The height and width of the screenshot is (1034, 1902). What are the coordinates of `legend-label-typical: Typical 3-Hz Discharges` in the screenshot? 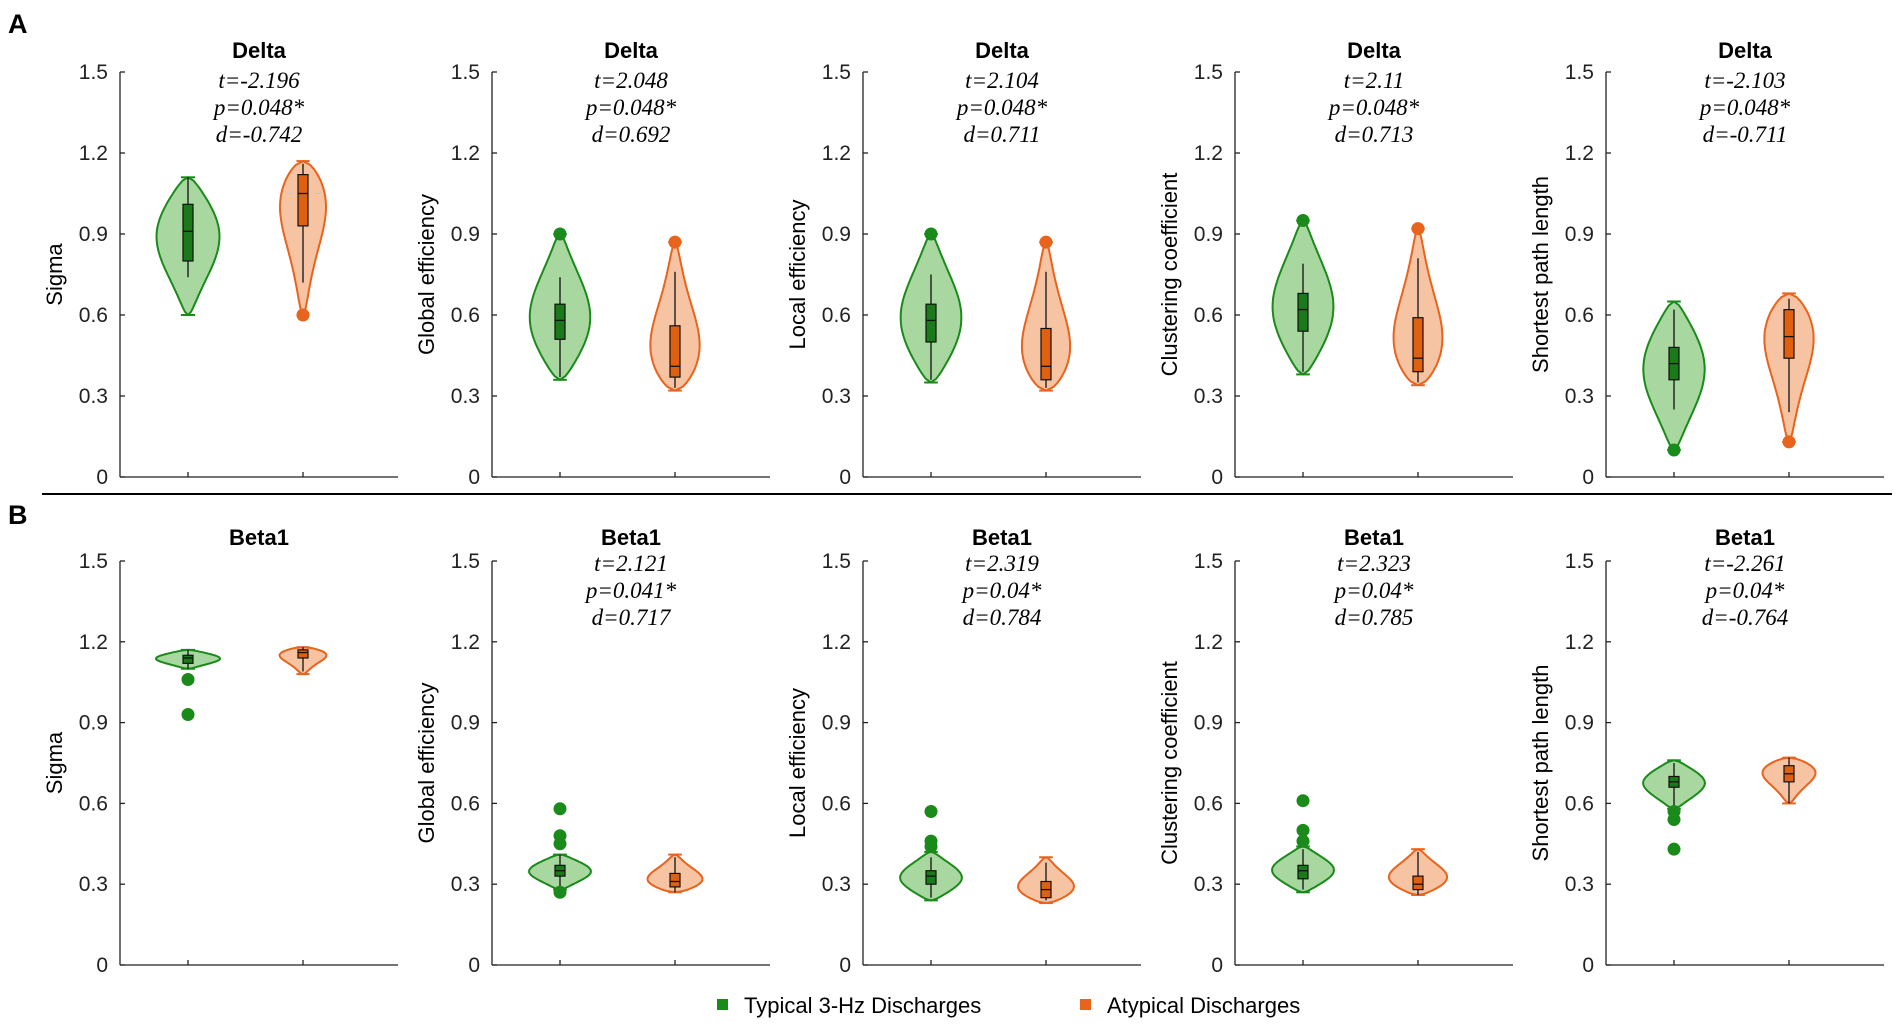 It's located at (862, 1005).